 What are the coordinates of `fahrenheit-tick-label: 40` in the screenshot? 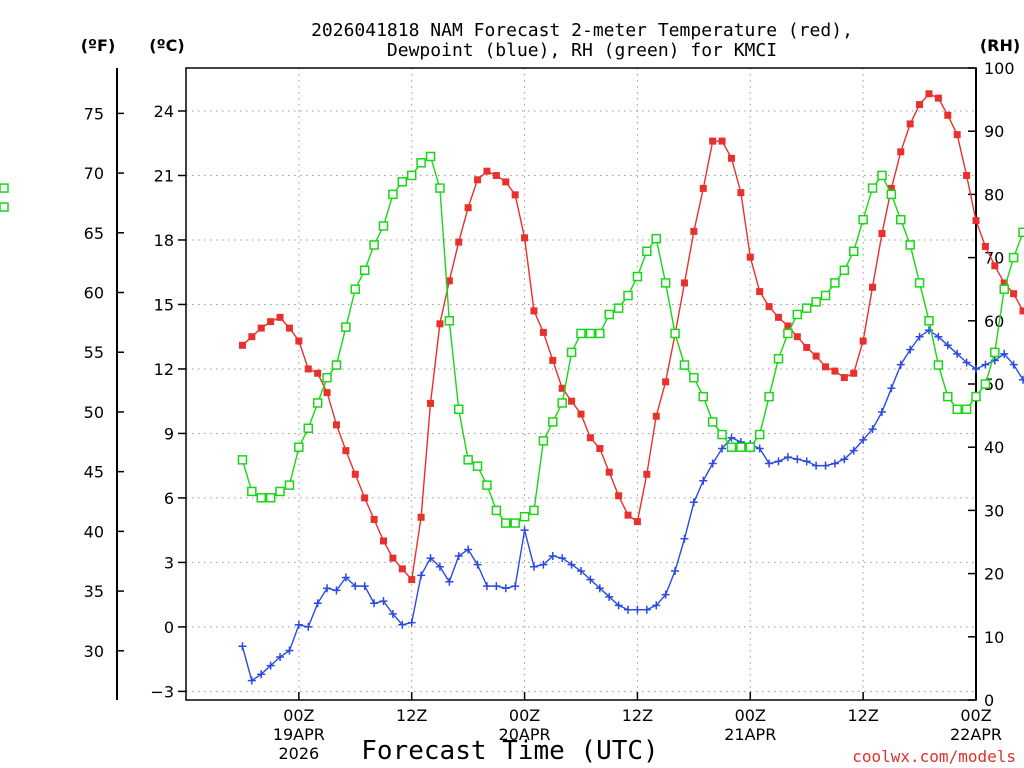 It's located at (94, 531).